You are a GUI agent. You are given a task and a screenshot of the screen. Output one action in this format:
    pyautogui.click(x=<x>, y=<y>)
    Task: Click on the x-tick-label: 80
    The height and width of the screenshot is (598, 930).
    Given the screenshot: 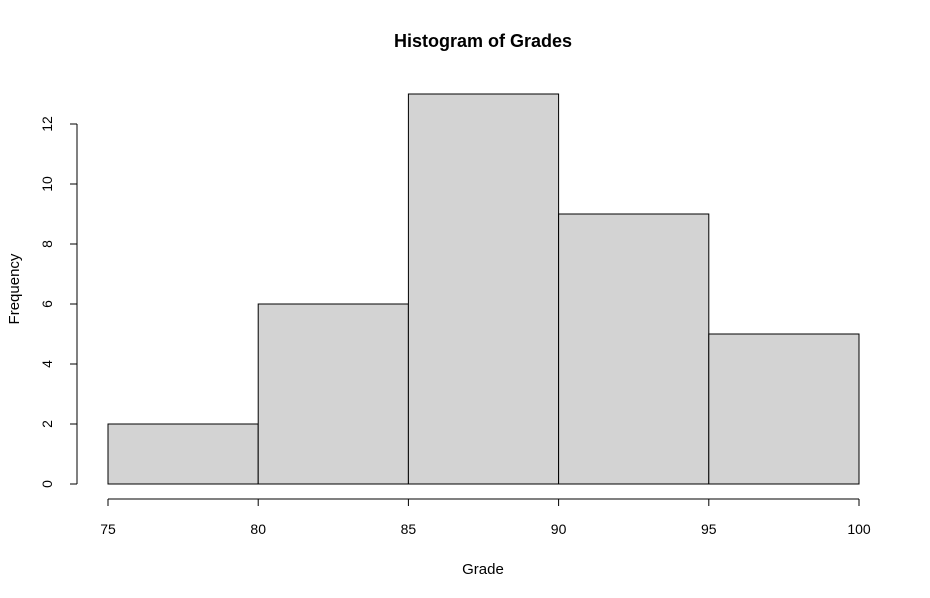 What is the action you would take?
    pyautogui.click(x=258, y=529)
    